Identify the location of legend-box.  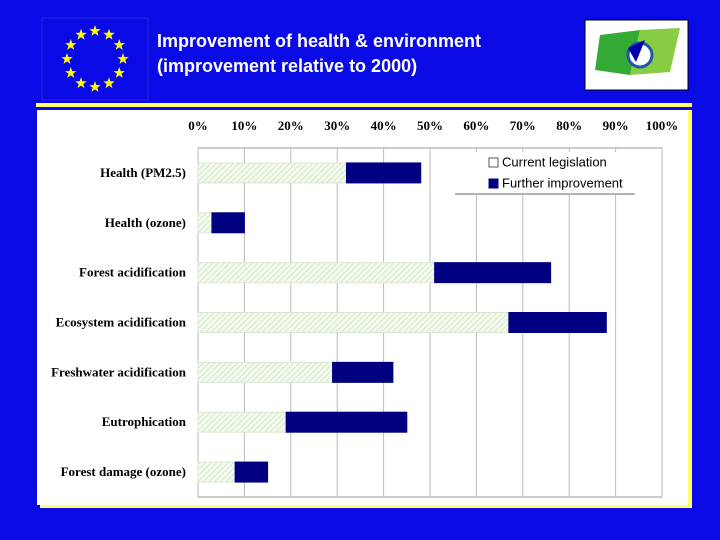
(545, 173).